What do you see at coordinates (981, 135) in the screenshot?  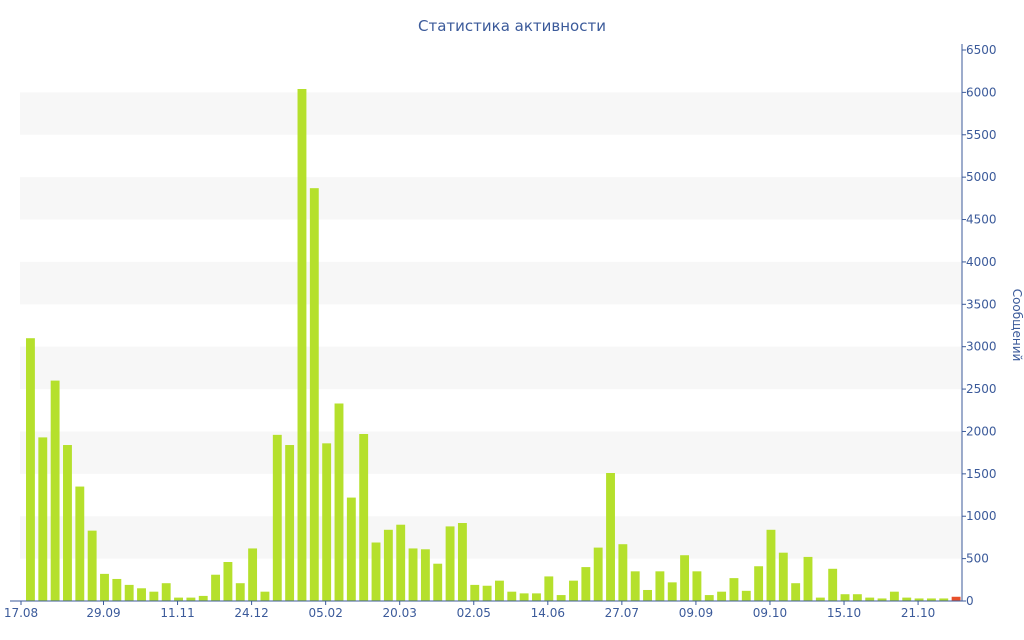 I see `y-tick-label: 5500` at bounding box center [981, 135].